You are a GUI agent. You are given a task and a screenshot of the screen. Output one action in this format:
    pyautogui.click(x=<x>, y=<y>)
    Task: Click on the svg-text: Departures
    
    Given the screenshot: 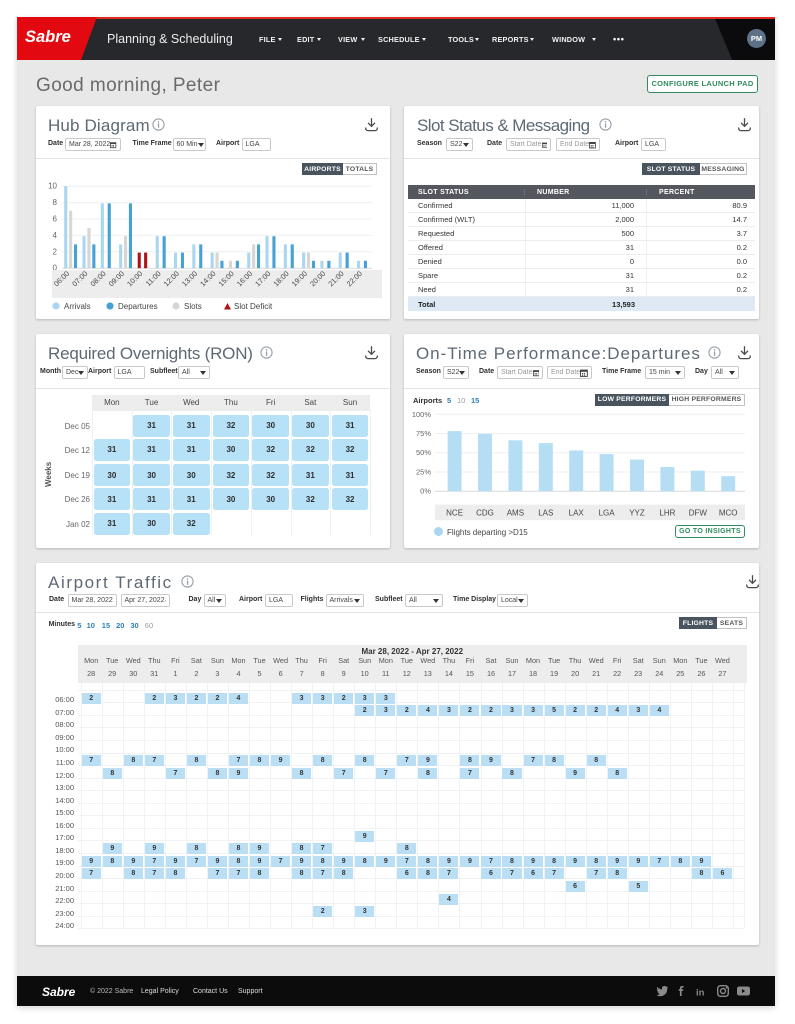 What is the action you would take?
    pyautogui.click(x=138, y=306)
    